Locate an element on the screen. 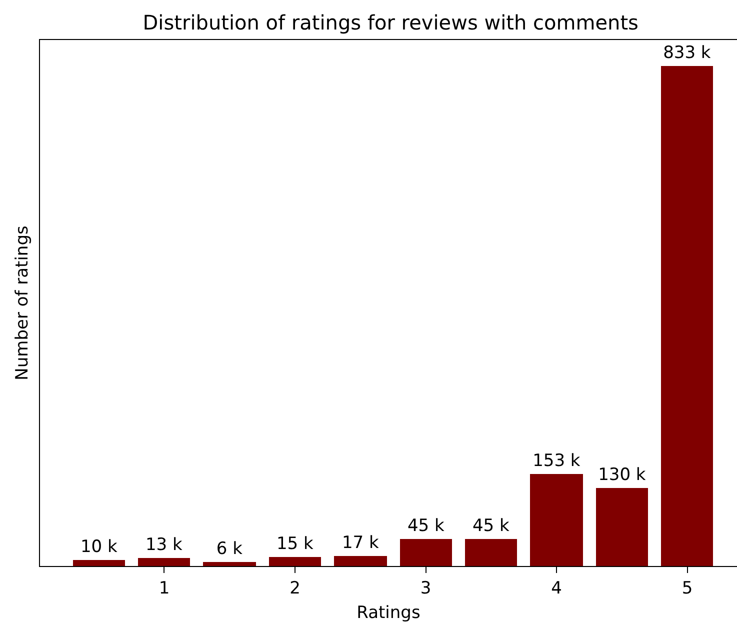  x-tick-label: 1 is located at coordinates (164, 588).